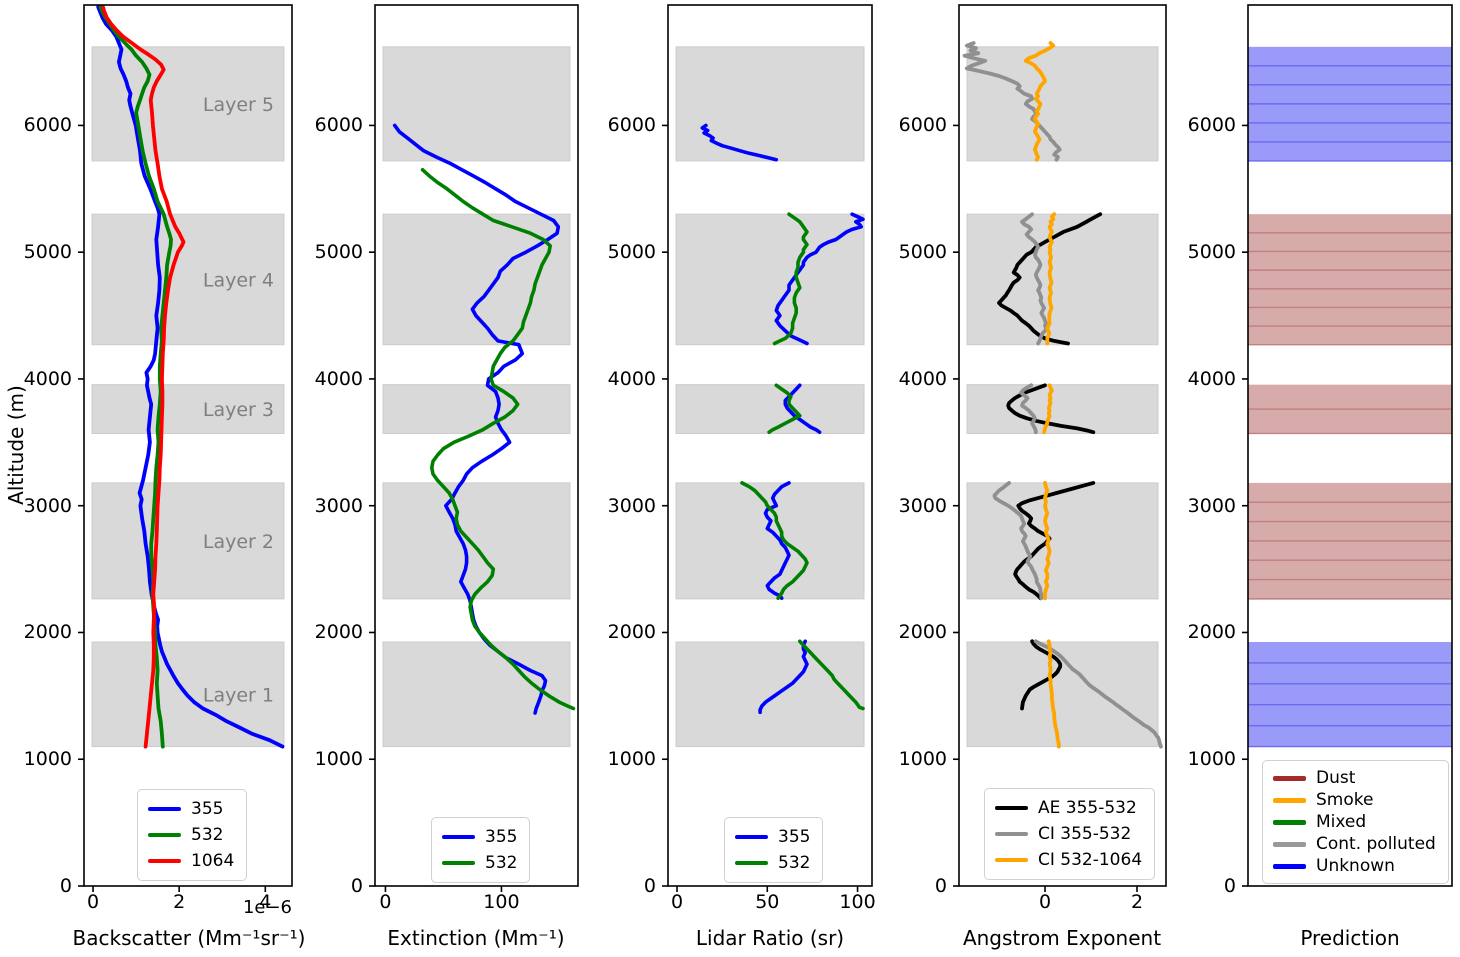  What do you see at coordinates (238, 280) in the screenshot?
I see `layer-label: Layer 4` at bounding box center [238, 280].